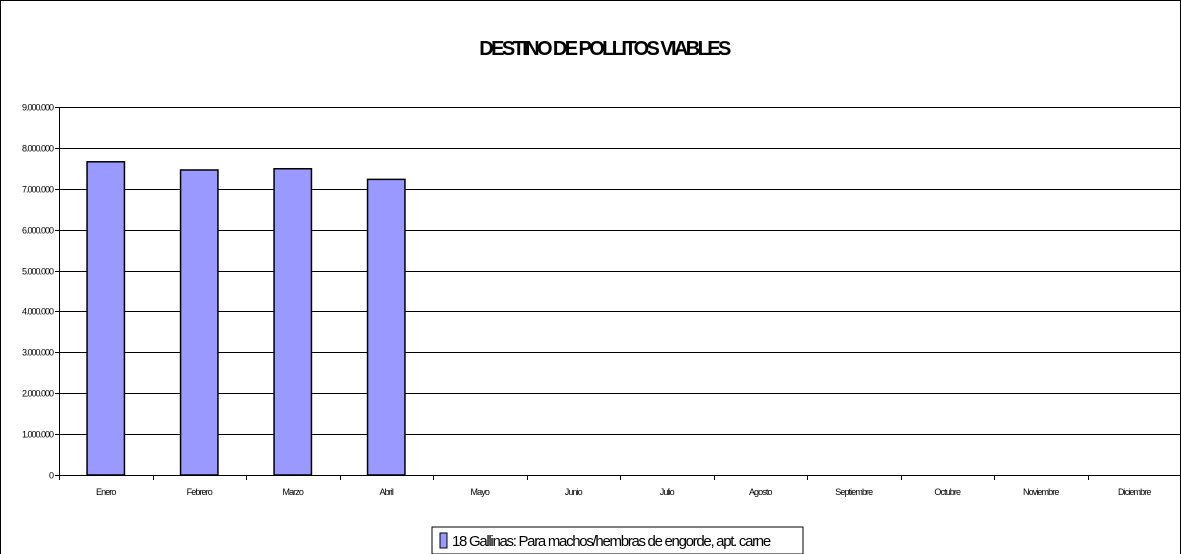 The width and height of the screenshot is (1181, 554). Describe the element at coordinates (38, 108) in the screenshot. I see `y-tick-label: 9.000.000` at that location.